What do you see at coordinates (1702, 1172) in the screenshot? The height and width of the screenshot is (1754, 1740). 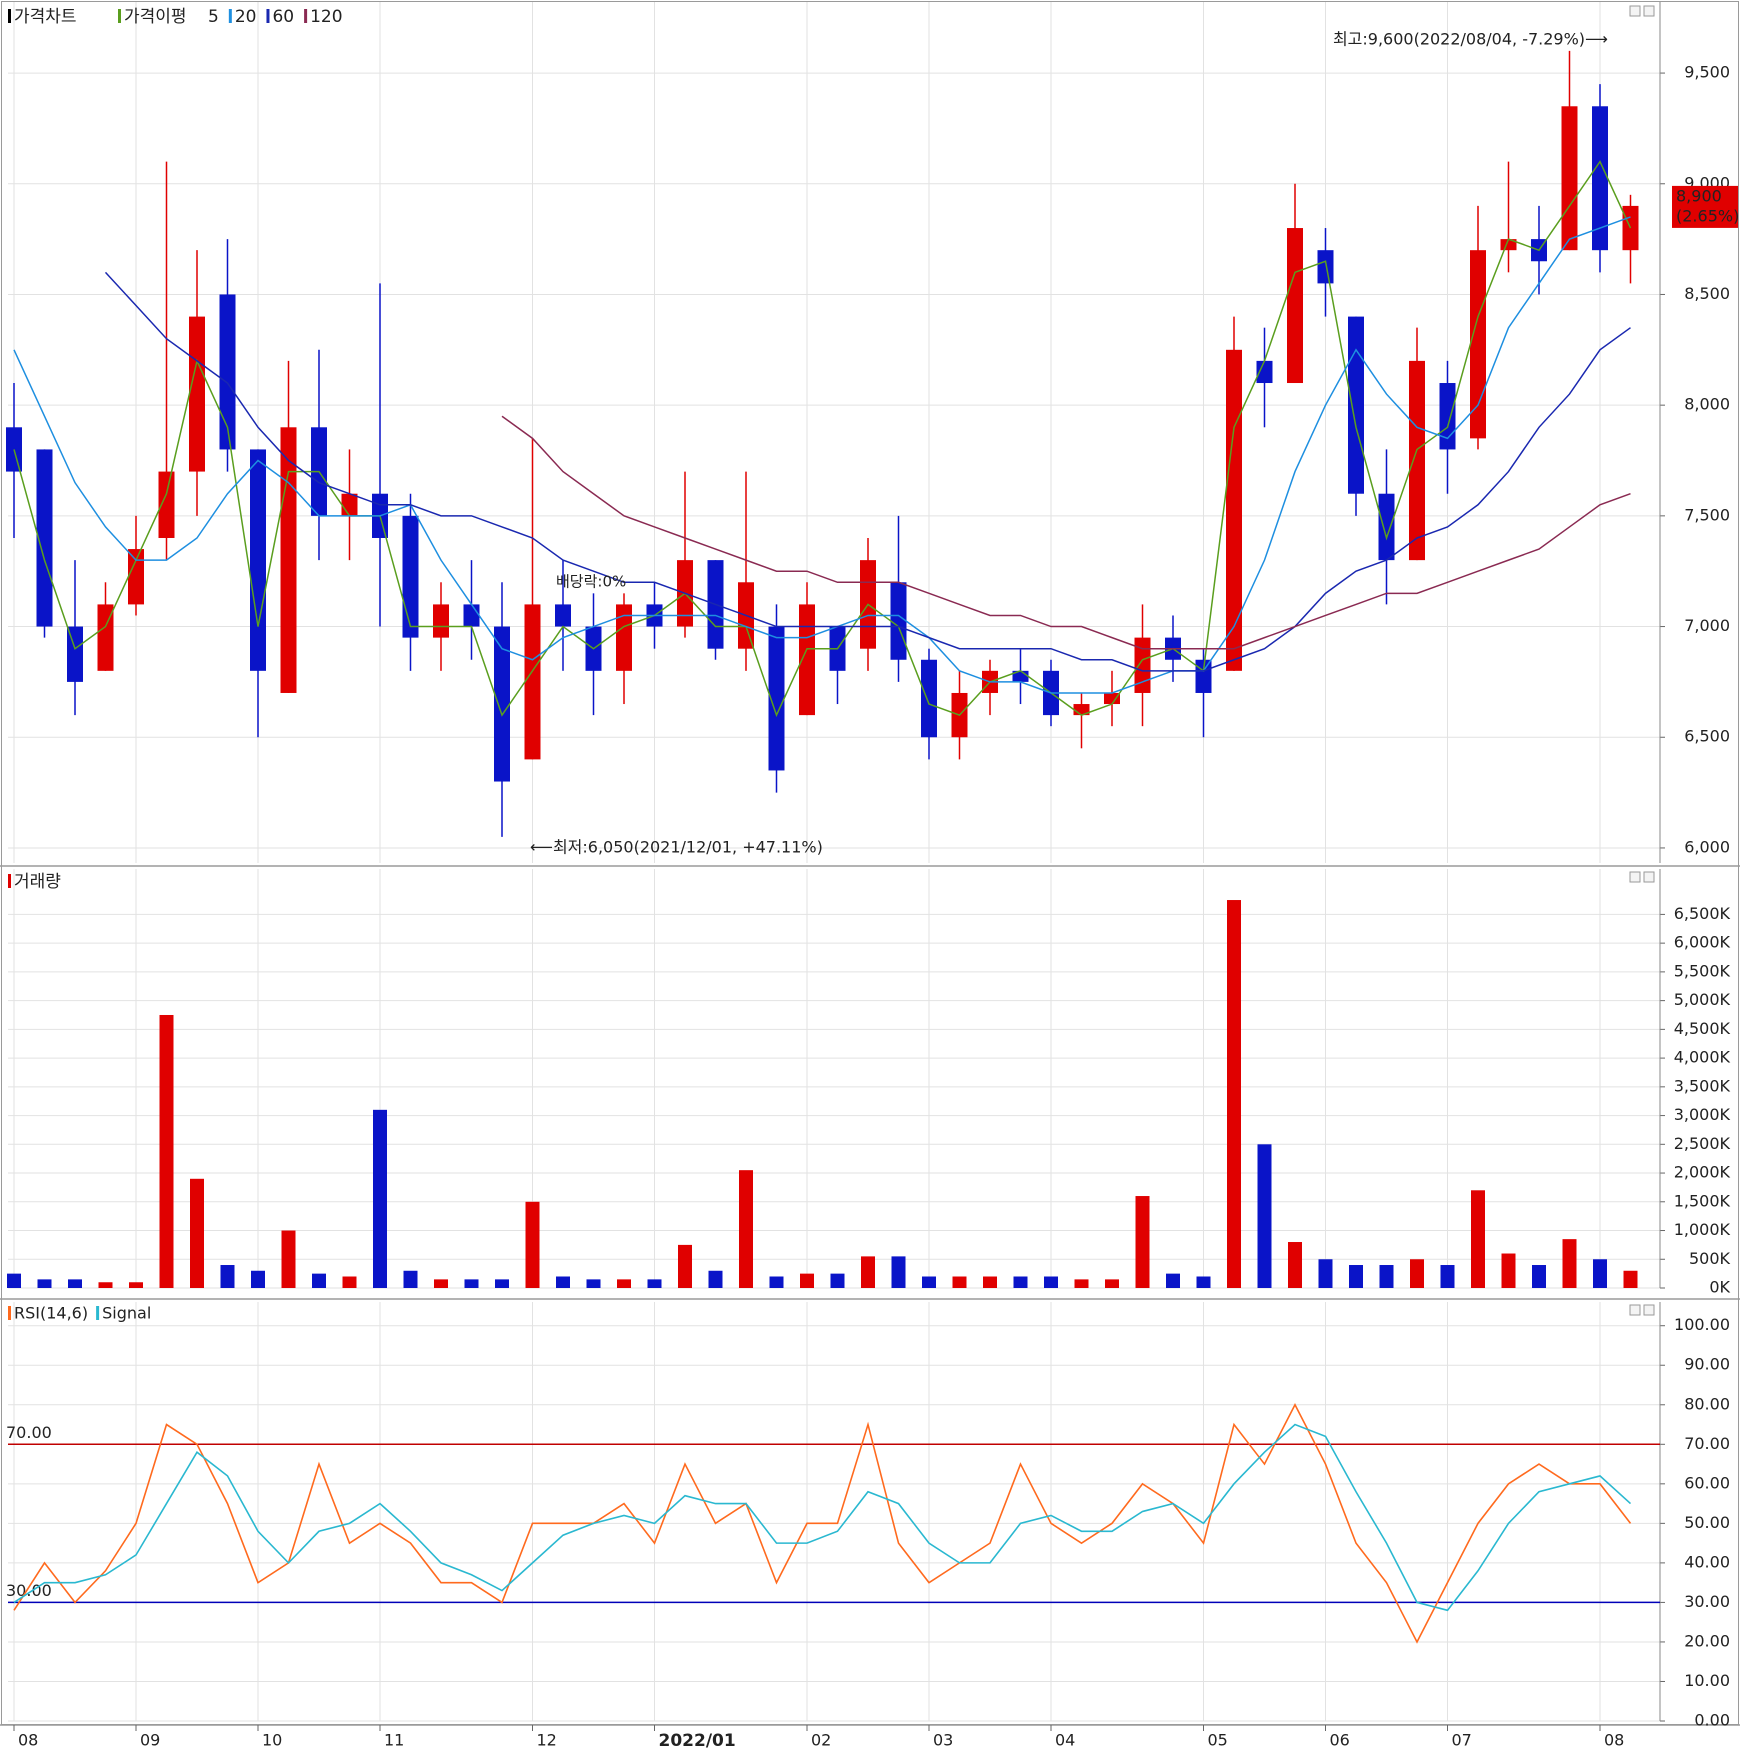 I see `y-tick-label: 2,000K` at bounding box center [1702, 1172].